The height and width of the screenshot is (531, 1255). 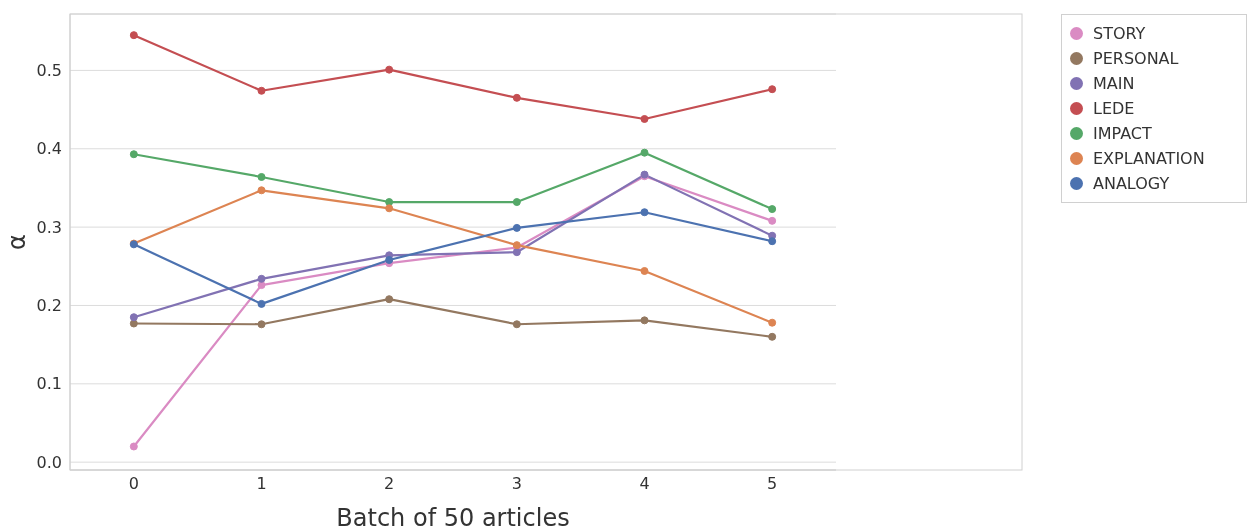 I want to click on legend-label: PERSONAL, so click(x=1136, y=59).